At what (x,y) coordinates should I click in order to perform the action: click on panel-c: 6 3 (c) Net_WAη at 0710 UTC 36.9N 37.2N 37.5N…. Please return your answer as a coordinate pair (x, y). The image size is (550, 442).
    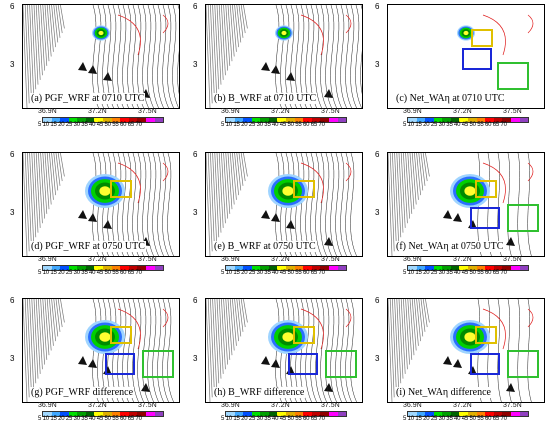
    Looking at the image, I should click on (462, 68).